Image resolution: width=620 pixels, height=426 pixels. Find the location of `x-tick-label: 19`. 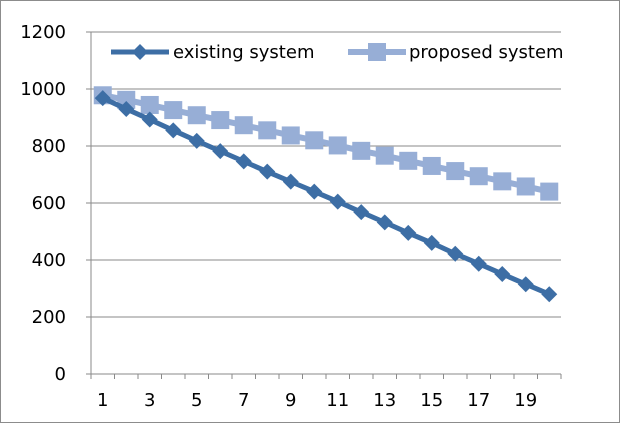

x-tick-label: 19 is located at coordinates (525, 400).